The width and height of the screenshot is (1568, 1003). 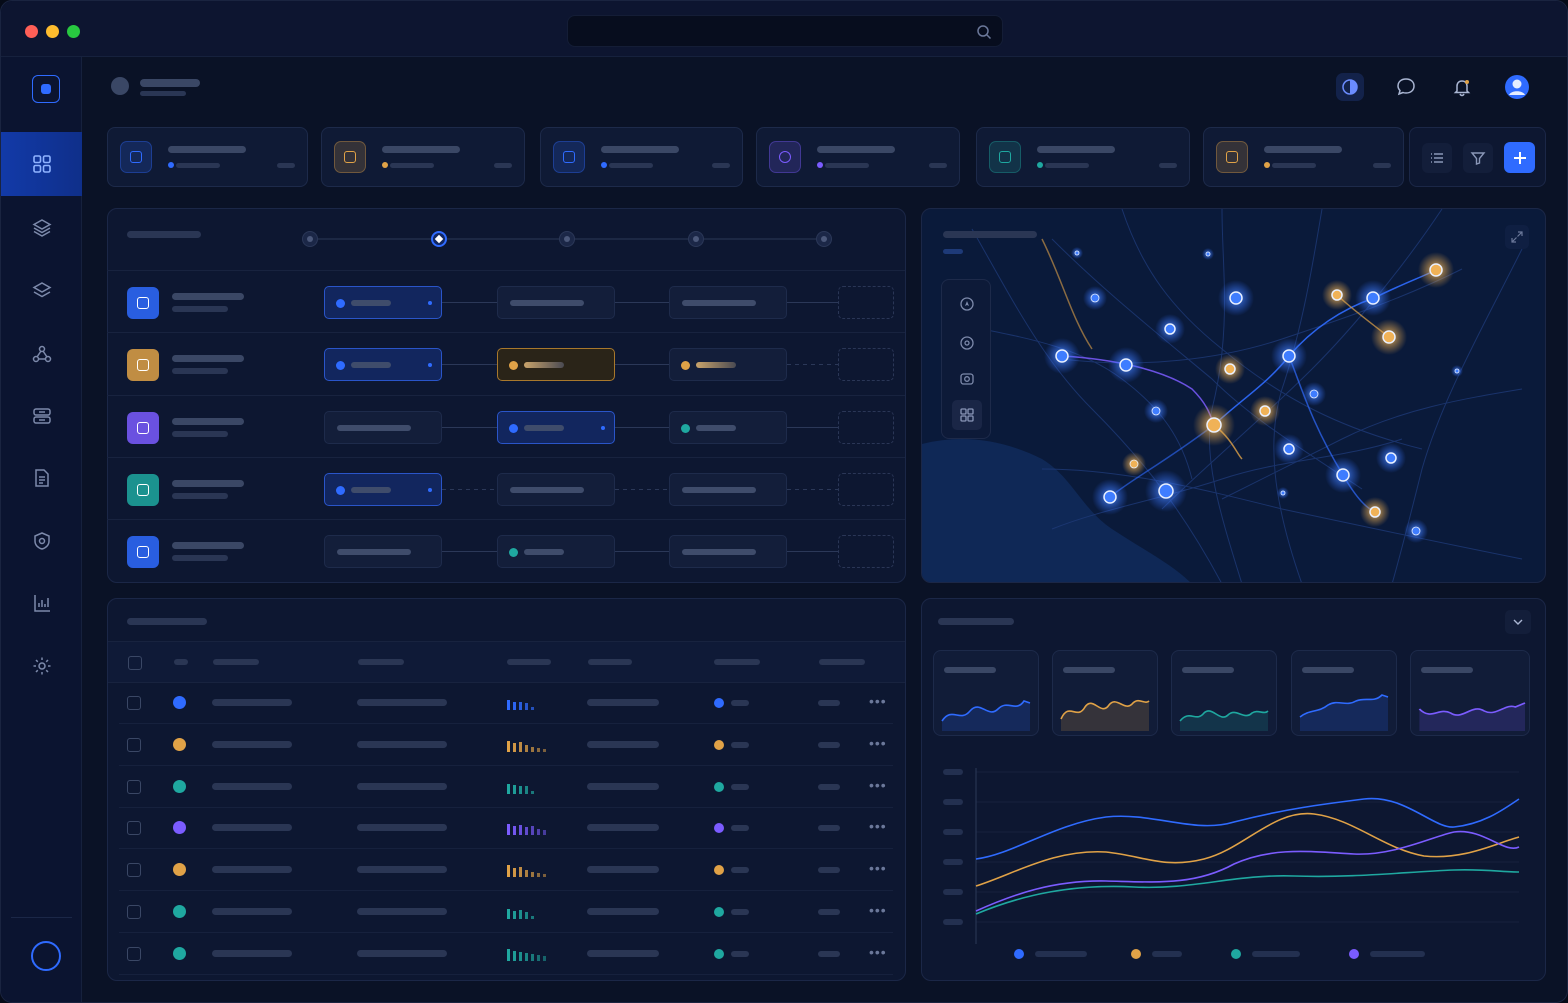 I want to click on map-tool-scan, so click(x=967, y=415).